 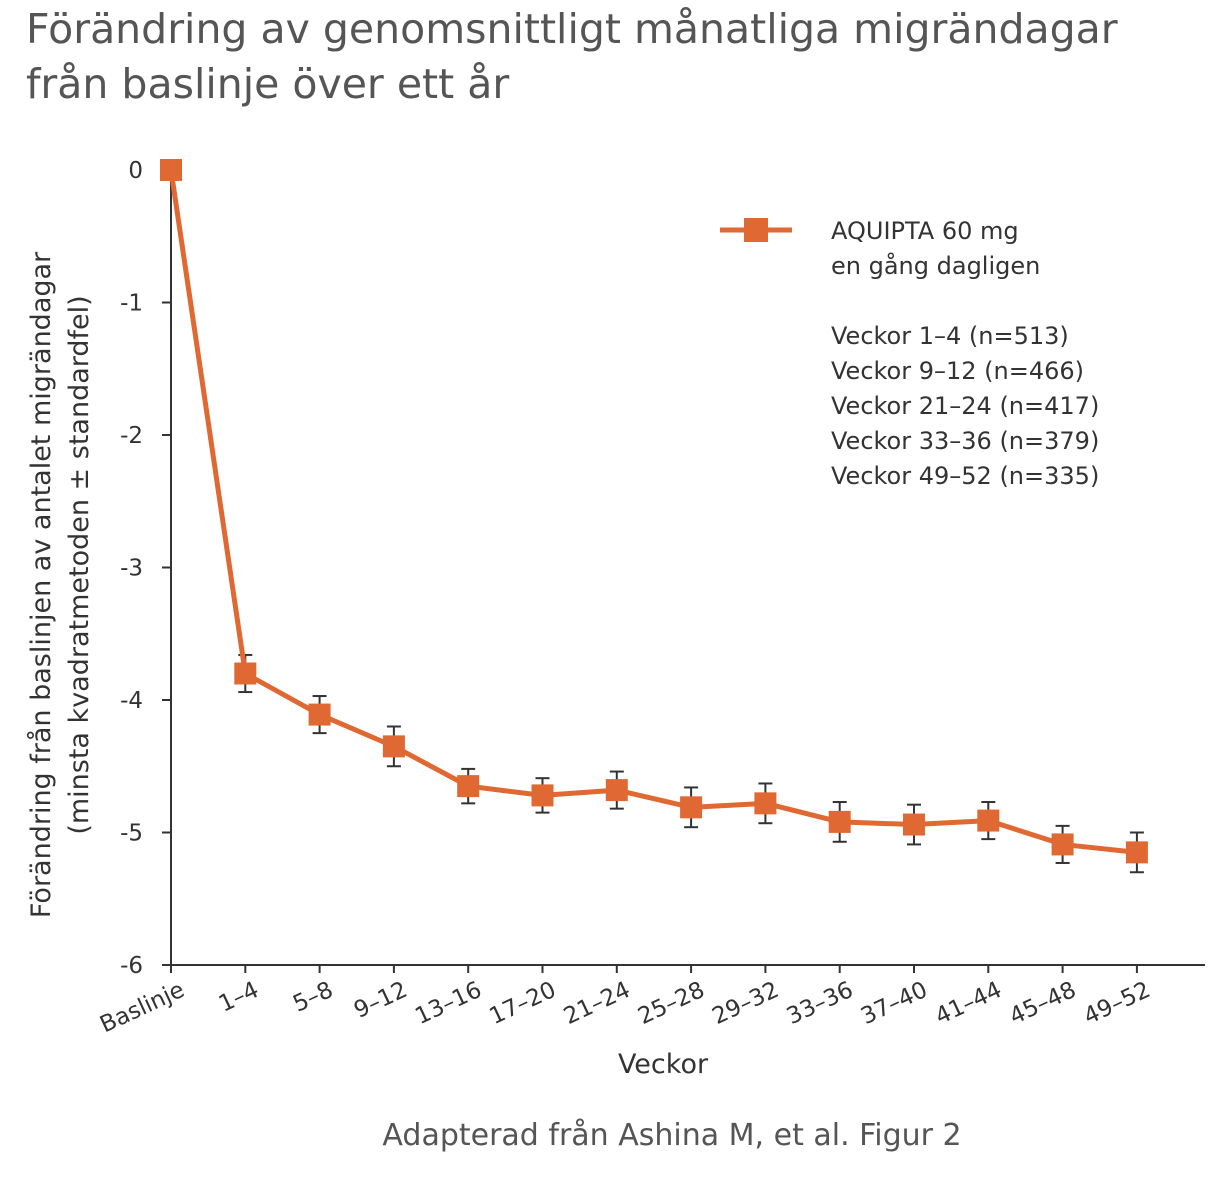 I want to click on legend-label-line1: AQUIPTA 60 mg, so click(x=925, y=231).